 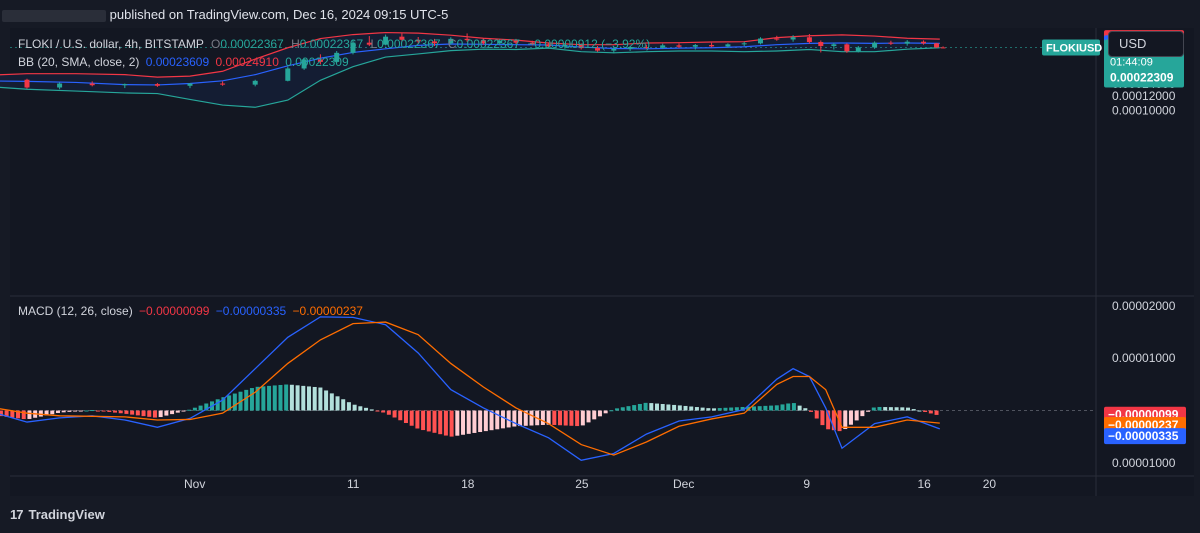 I want to click on bb-band-fill, so click(x=470, y=70).